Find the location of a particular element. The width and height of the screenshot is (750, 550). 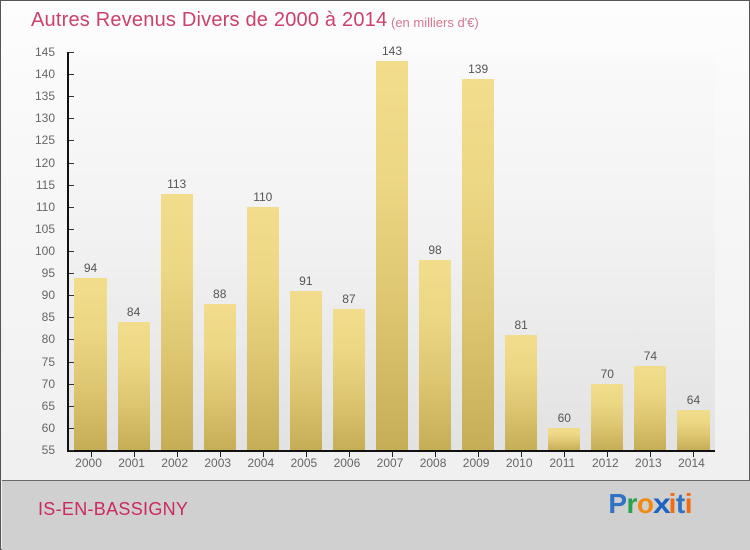

x-axis-tick-label: 2003 is located at coordinates (218, 463).